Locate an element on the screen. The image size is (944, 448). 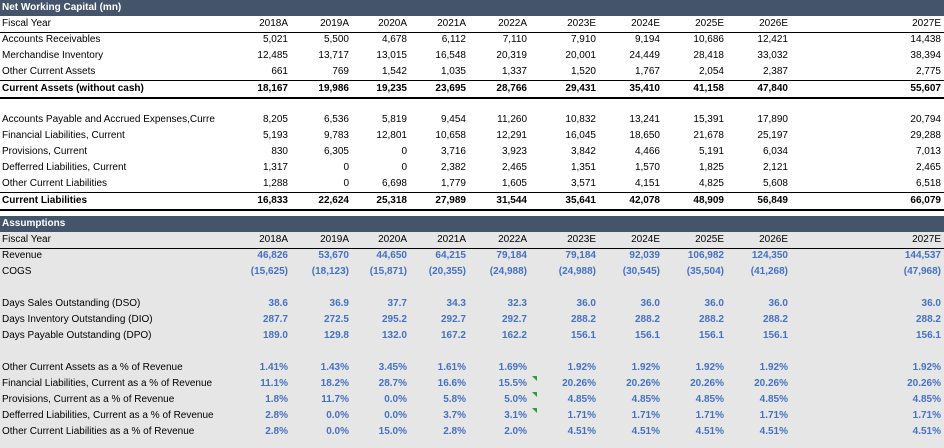
value-cell: 7,110 is located at coordinates (514, 39).